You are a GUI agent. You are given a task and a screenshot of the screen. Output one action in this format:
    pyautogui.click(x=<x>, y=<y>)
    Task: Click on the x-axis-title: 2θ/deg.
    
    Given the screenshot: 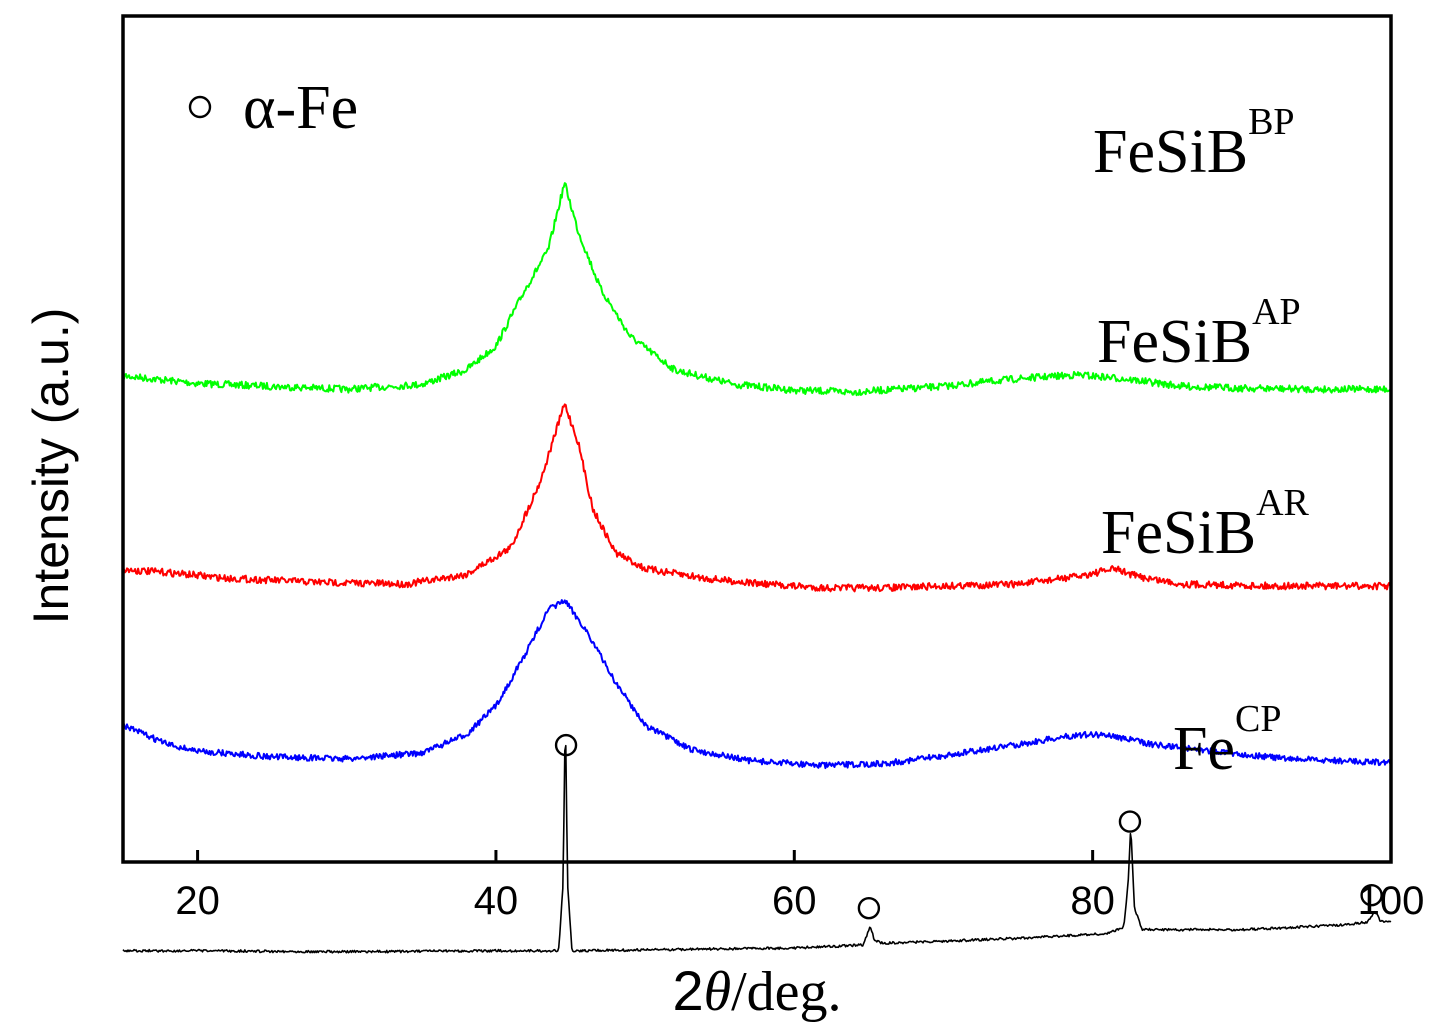 What is the action you would take?
    pyautogui.click(x=756, y=991)
    